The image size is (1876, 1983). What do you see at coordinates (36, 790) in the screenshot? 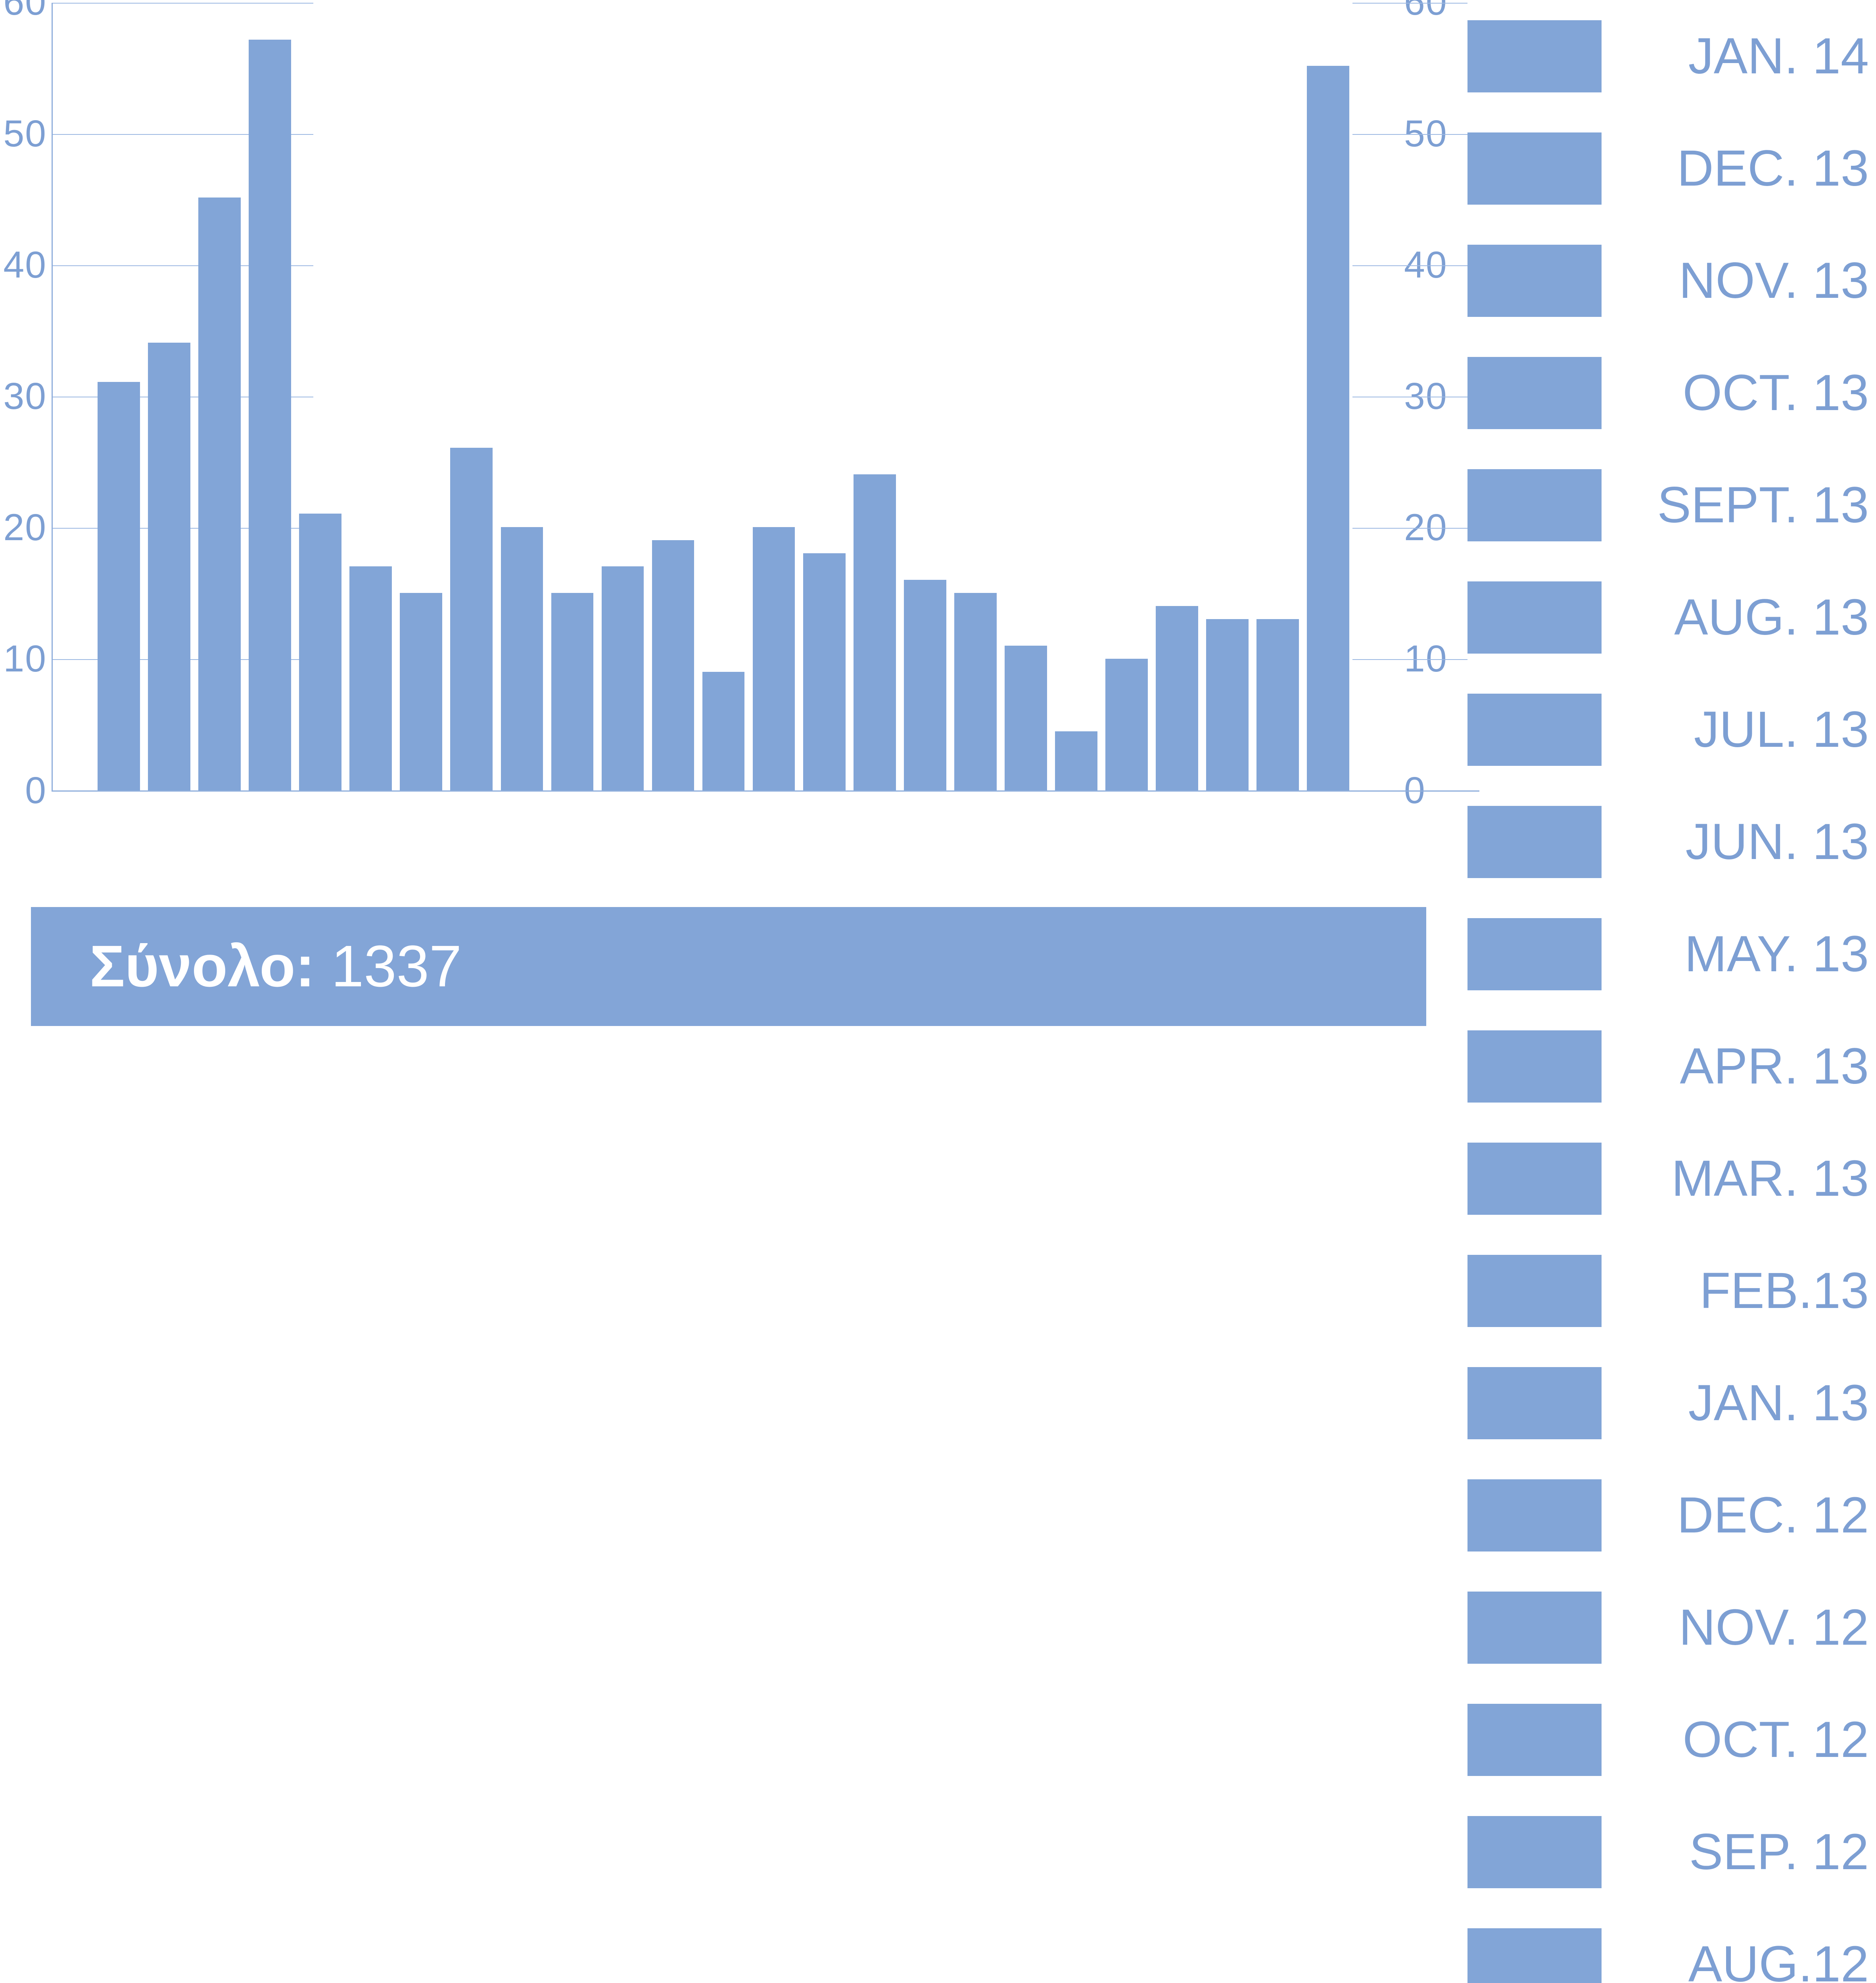
I see `y-tick-left-0: 0` at bounding box center [36, 790].